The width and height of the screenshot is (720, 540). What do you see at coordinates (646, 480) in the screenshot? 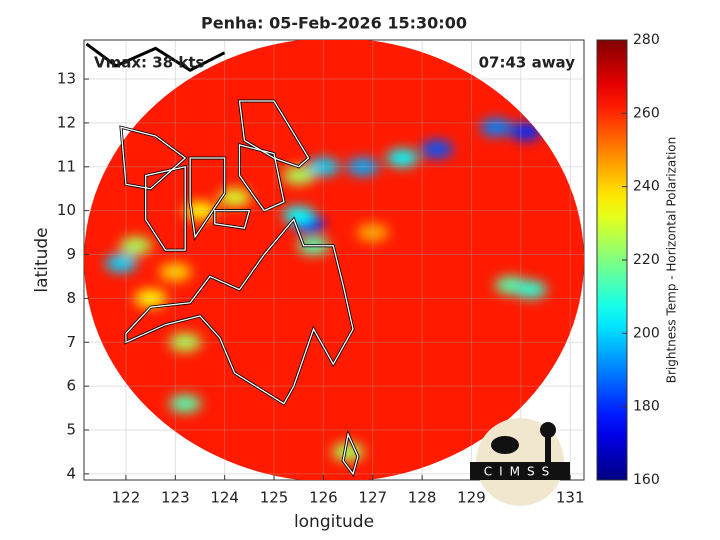
I see `colorbar-tick-label: 160` at bounding box center [646, 480].